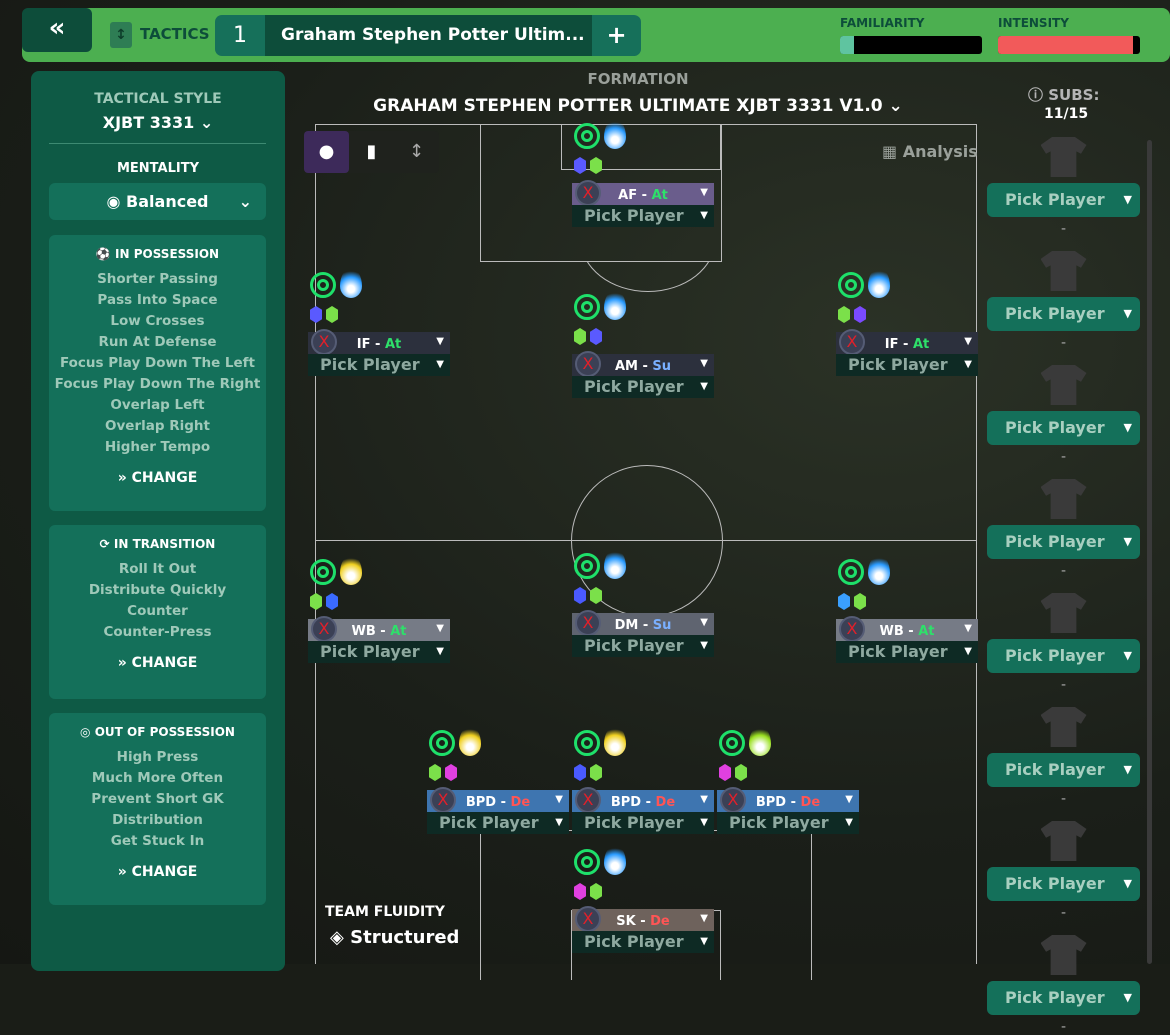 This screenshot has width=1170, height=1035. I want to click on tactics-label: TACTICS, so click(175, 34).